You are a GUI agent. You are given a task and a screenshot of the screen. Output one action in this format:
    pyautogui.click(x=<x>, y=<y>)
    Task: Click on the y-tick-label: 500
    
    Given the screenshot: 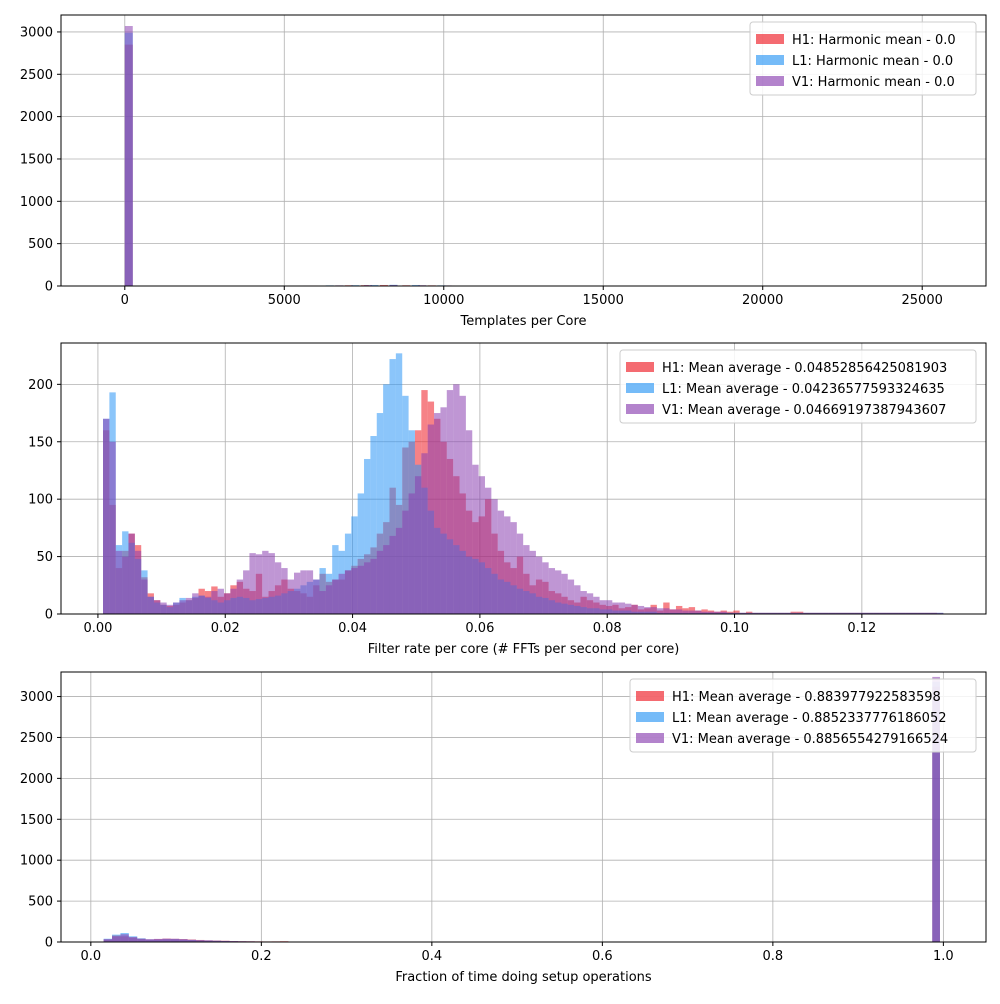 What is the action you would take?
    pyautogui.click(x=40, y=244)
    